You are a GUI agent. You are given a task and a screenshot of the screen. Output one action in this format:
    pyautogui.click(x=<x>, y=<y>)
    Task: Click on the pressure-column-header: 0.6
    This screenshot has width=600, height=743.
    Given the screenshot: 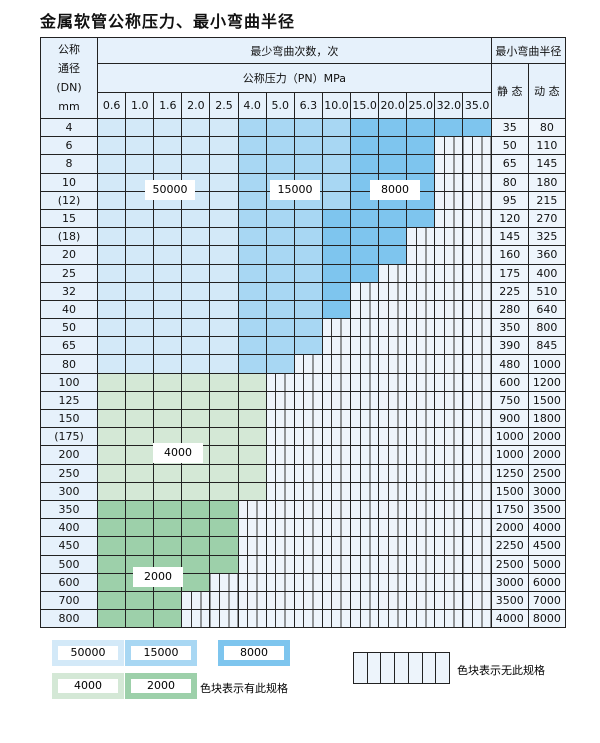 What is the action you would take?
    pyautogui.click(x=112, y=105)
    